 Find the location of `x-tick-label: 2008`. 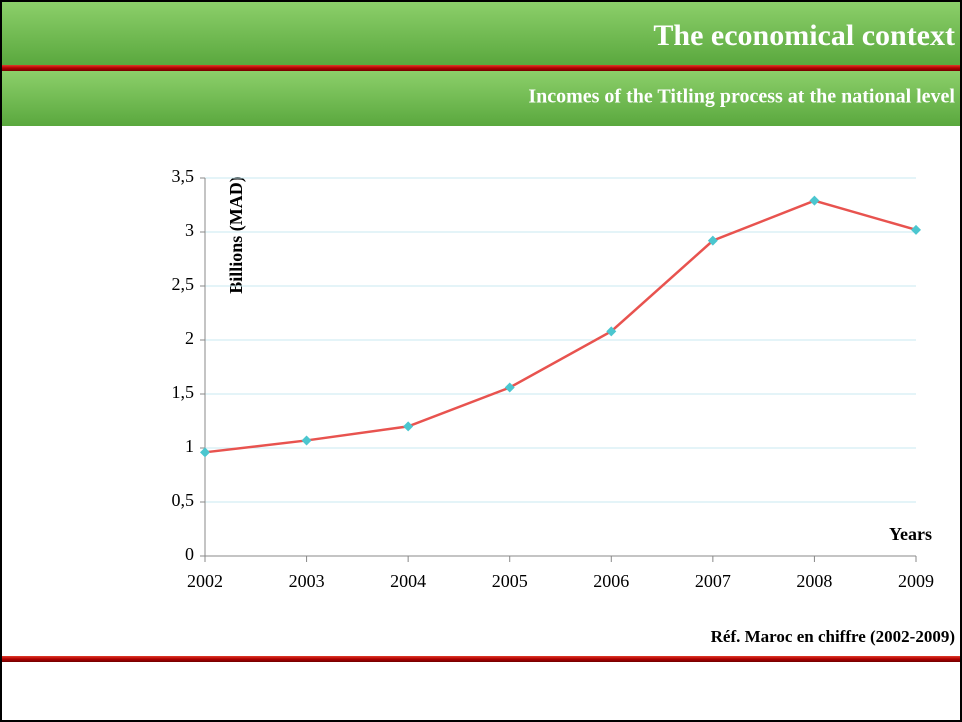

x-tick-label: 2008 is located at coordinates (814, 581).